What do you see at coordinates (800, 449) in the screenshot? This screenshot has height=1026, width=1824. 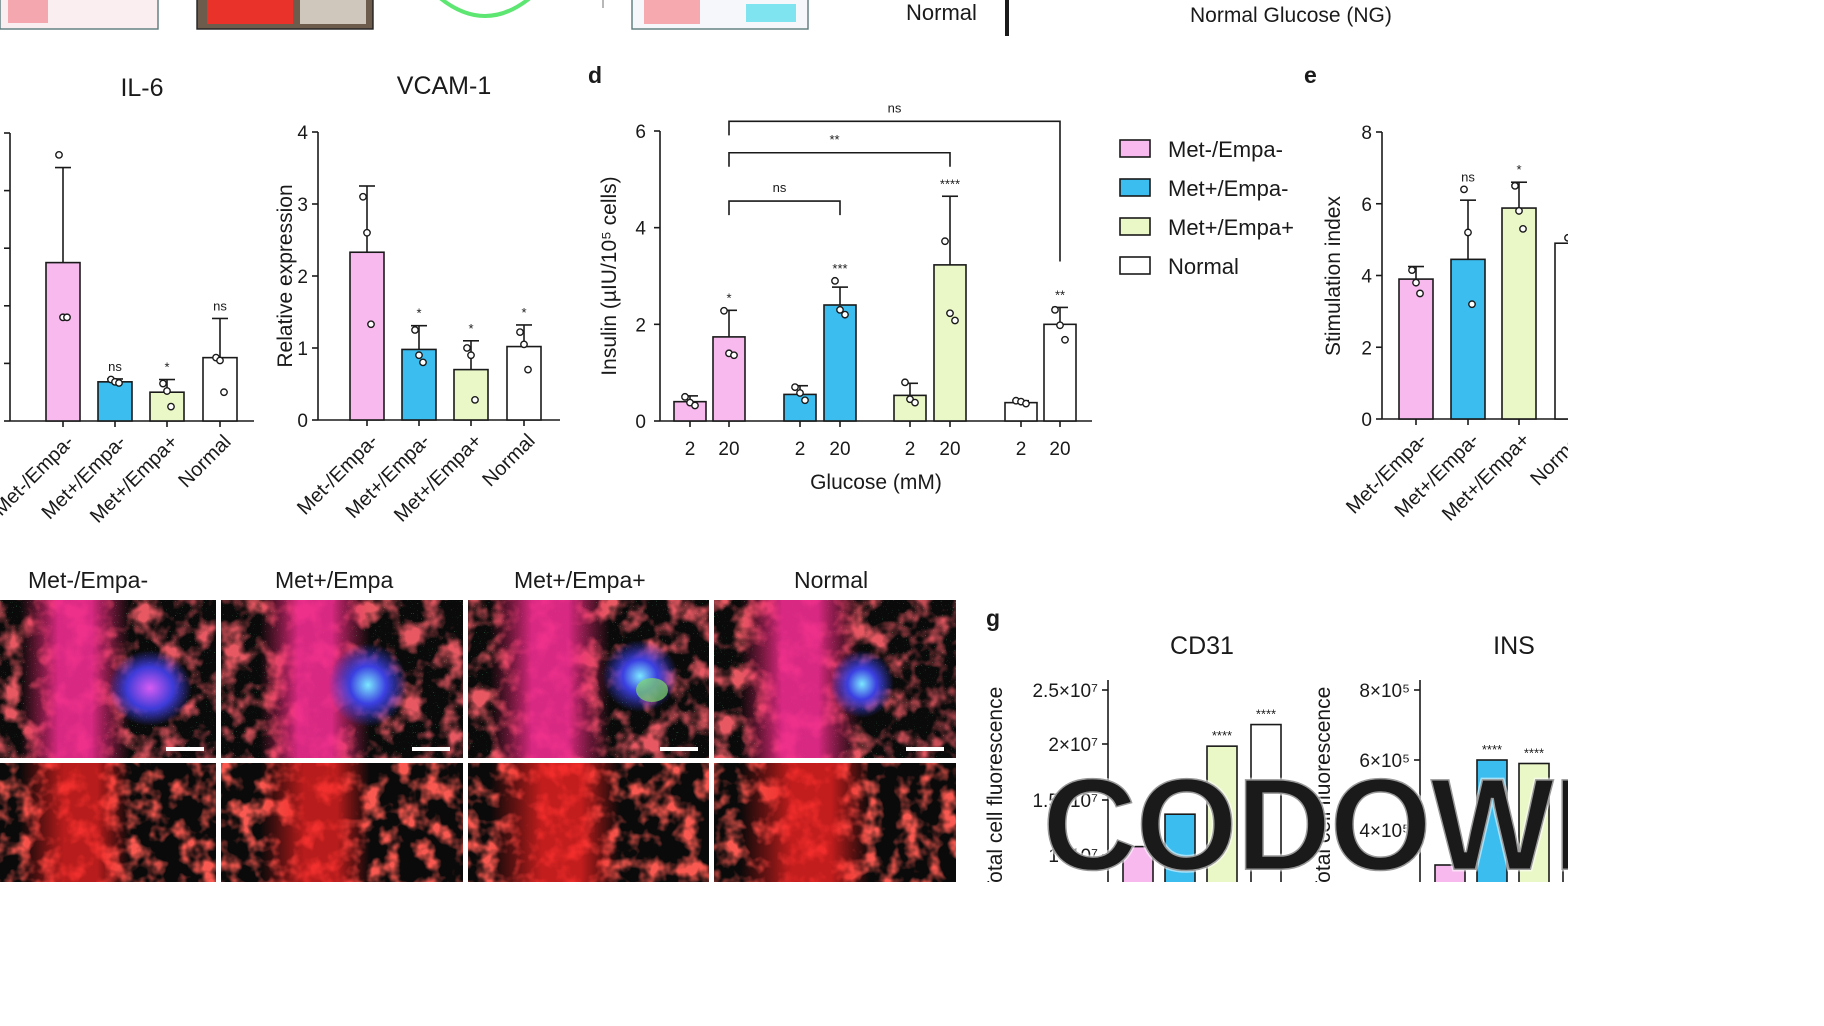 I see `x-tick-label: 2` at bounding box center [800, 449].